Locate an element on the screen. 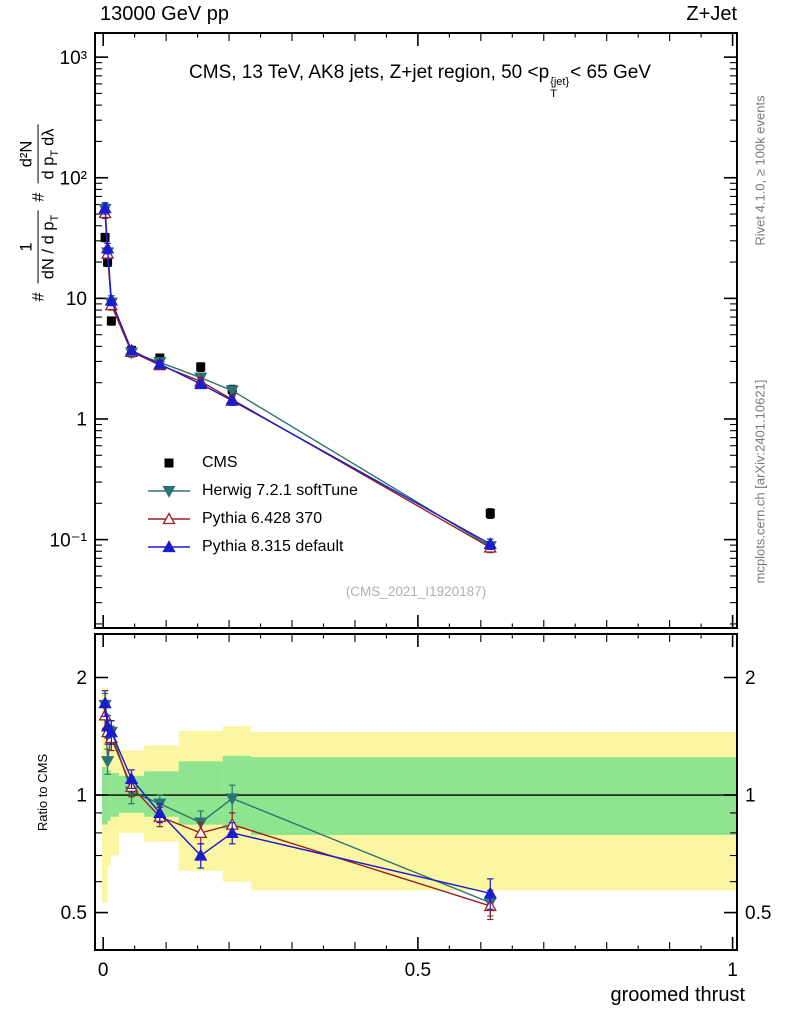 The height and width of the screenshot is (1024, 786). rivet-version-note: Rivet 4.1.0, ≥ 100k events is located at coordinates (760, 170).